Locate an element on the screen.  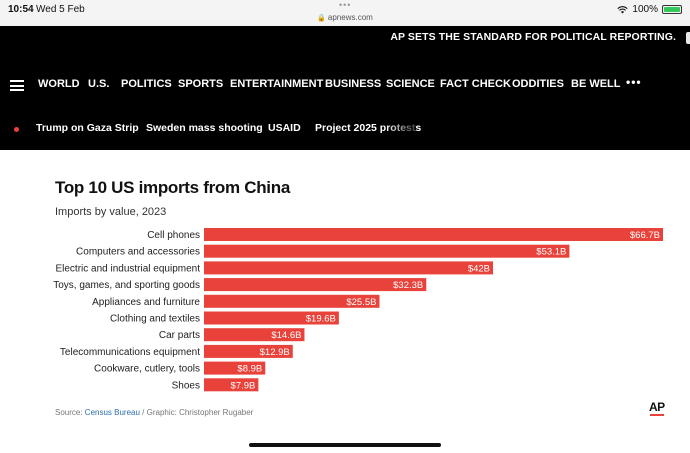
trending-fade is located at coordinates (400, 129).